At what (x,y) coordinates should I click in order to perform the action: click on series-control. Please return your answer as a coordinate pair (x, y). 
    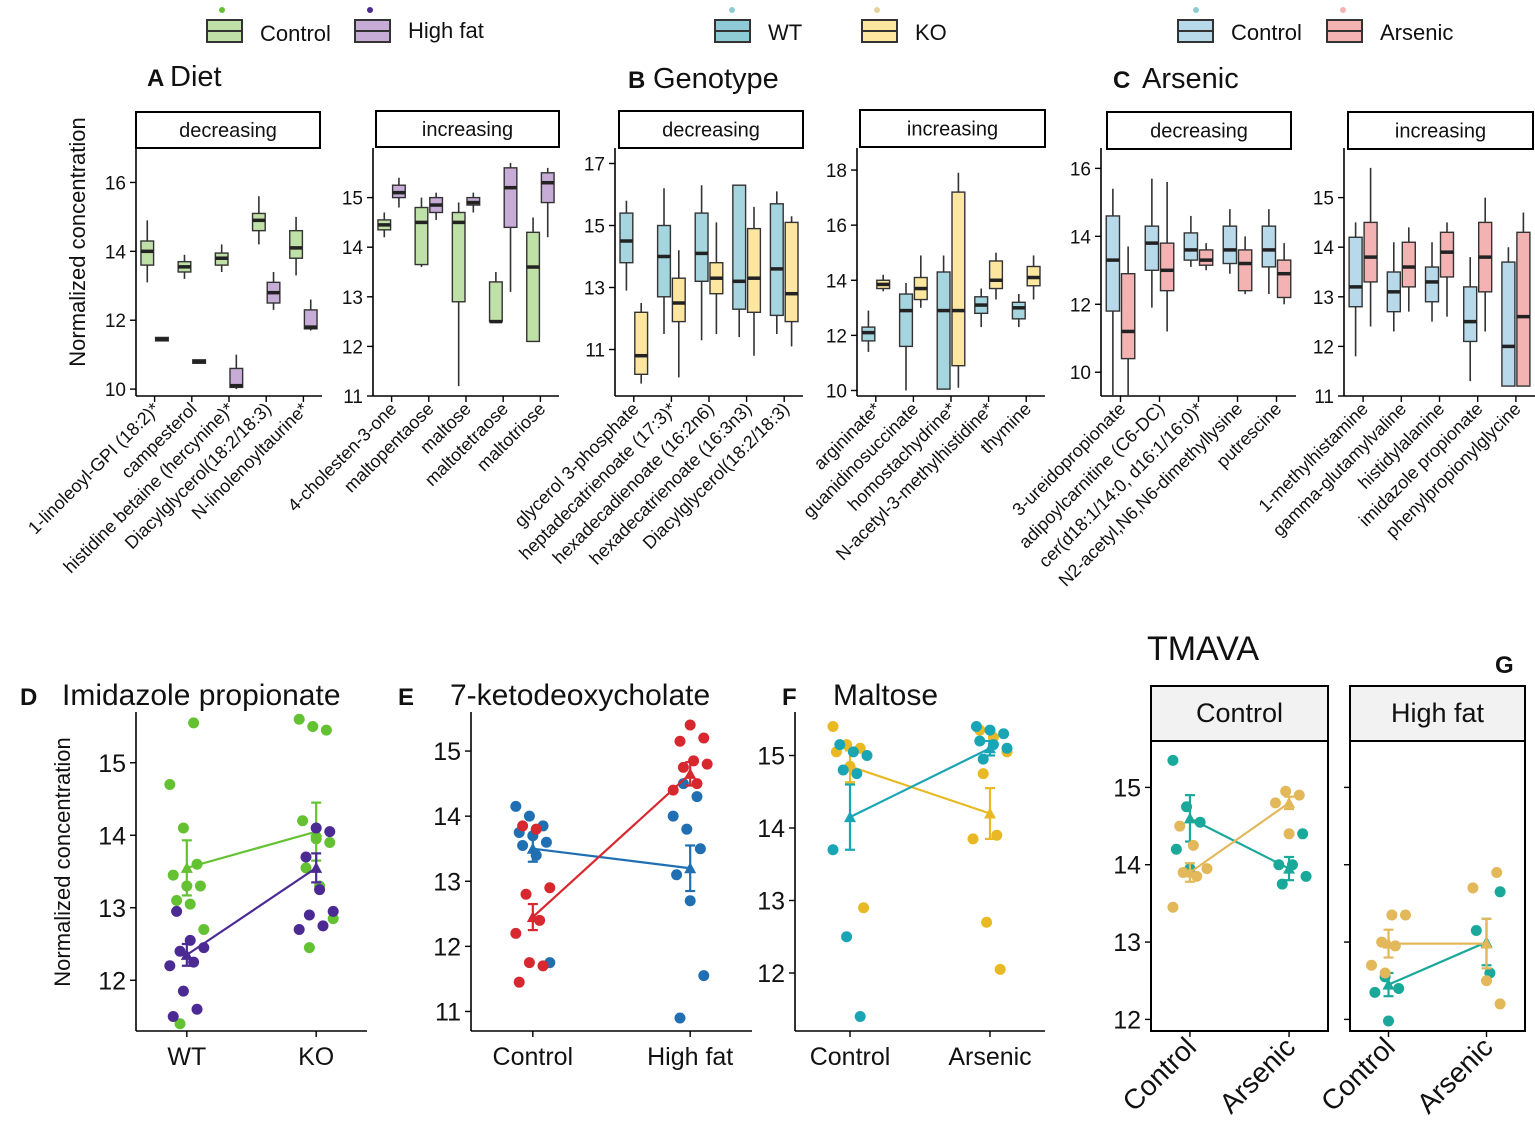
    Looking at the image, I should click on (920, 848).